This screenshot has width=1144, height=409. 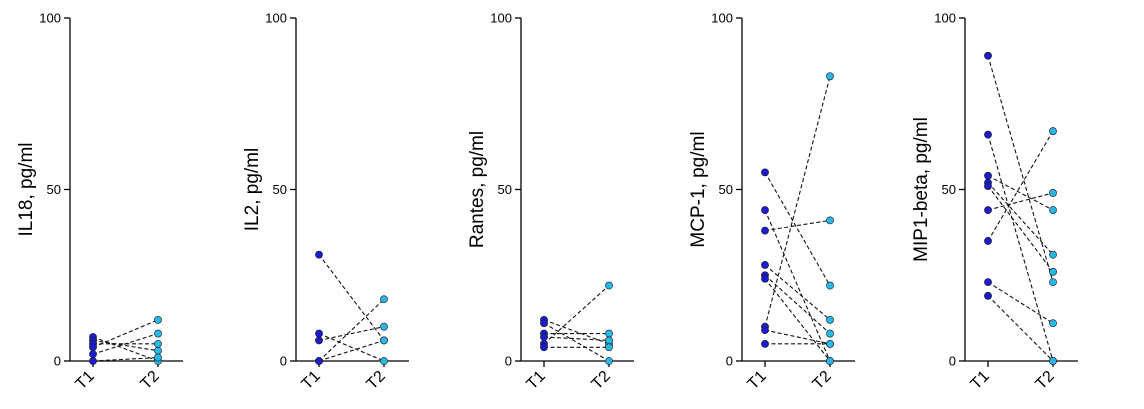 I want to click on chart-panel-2: 0 50 100 T1 T2 IL2, pg/ml, so click(x=325, y=202).